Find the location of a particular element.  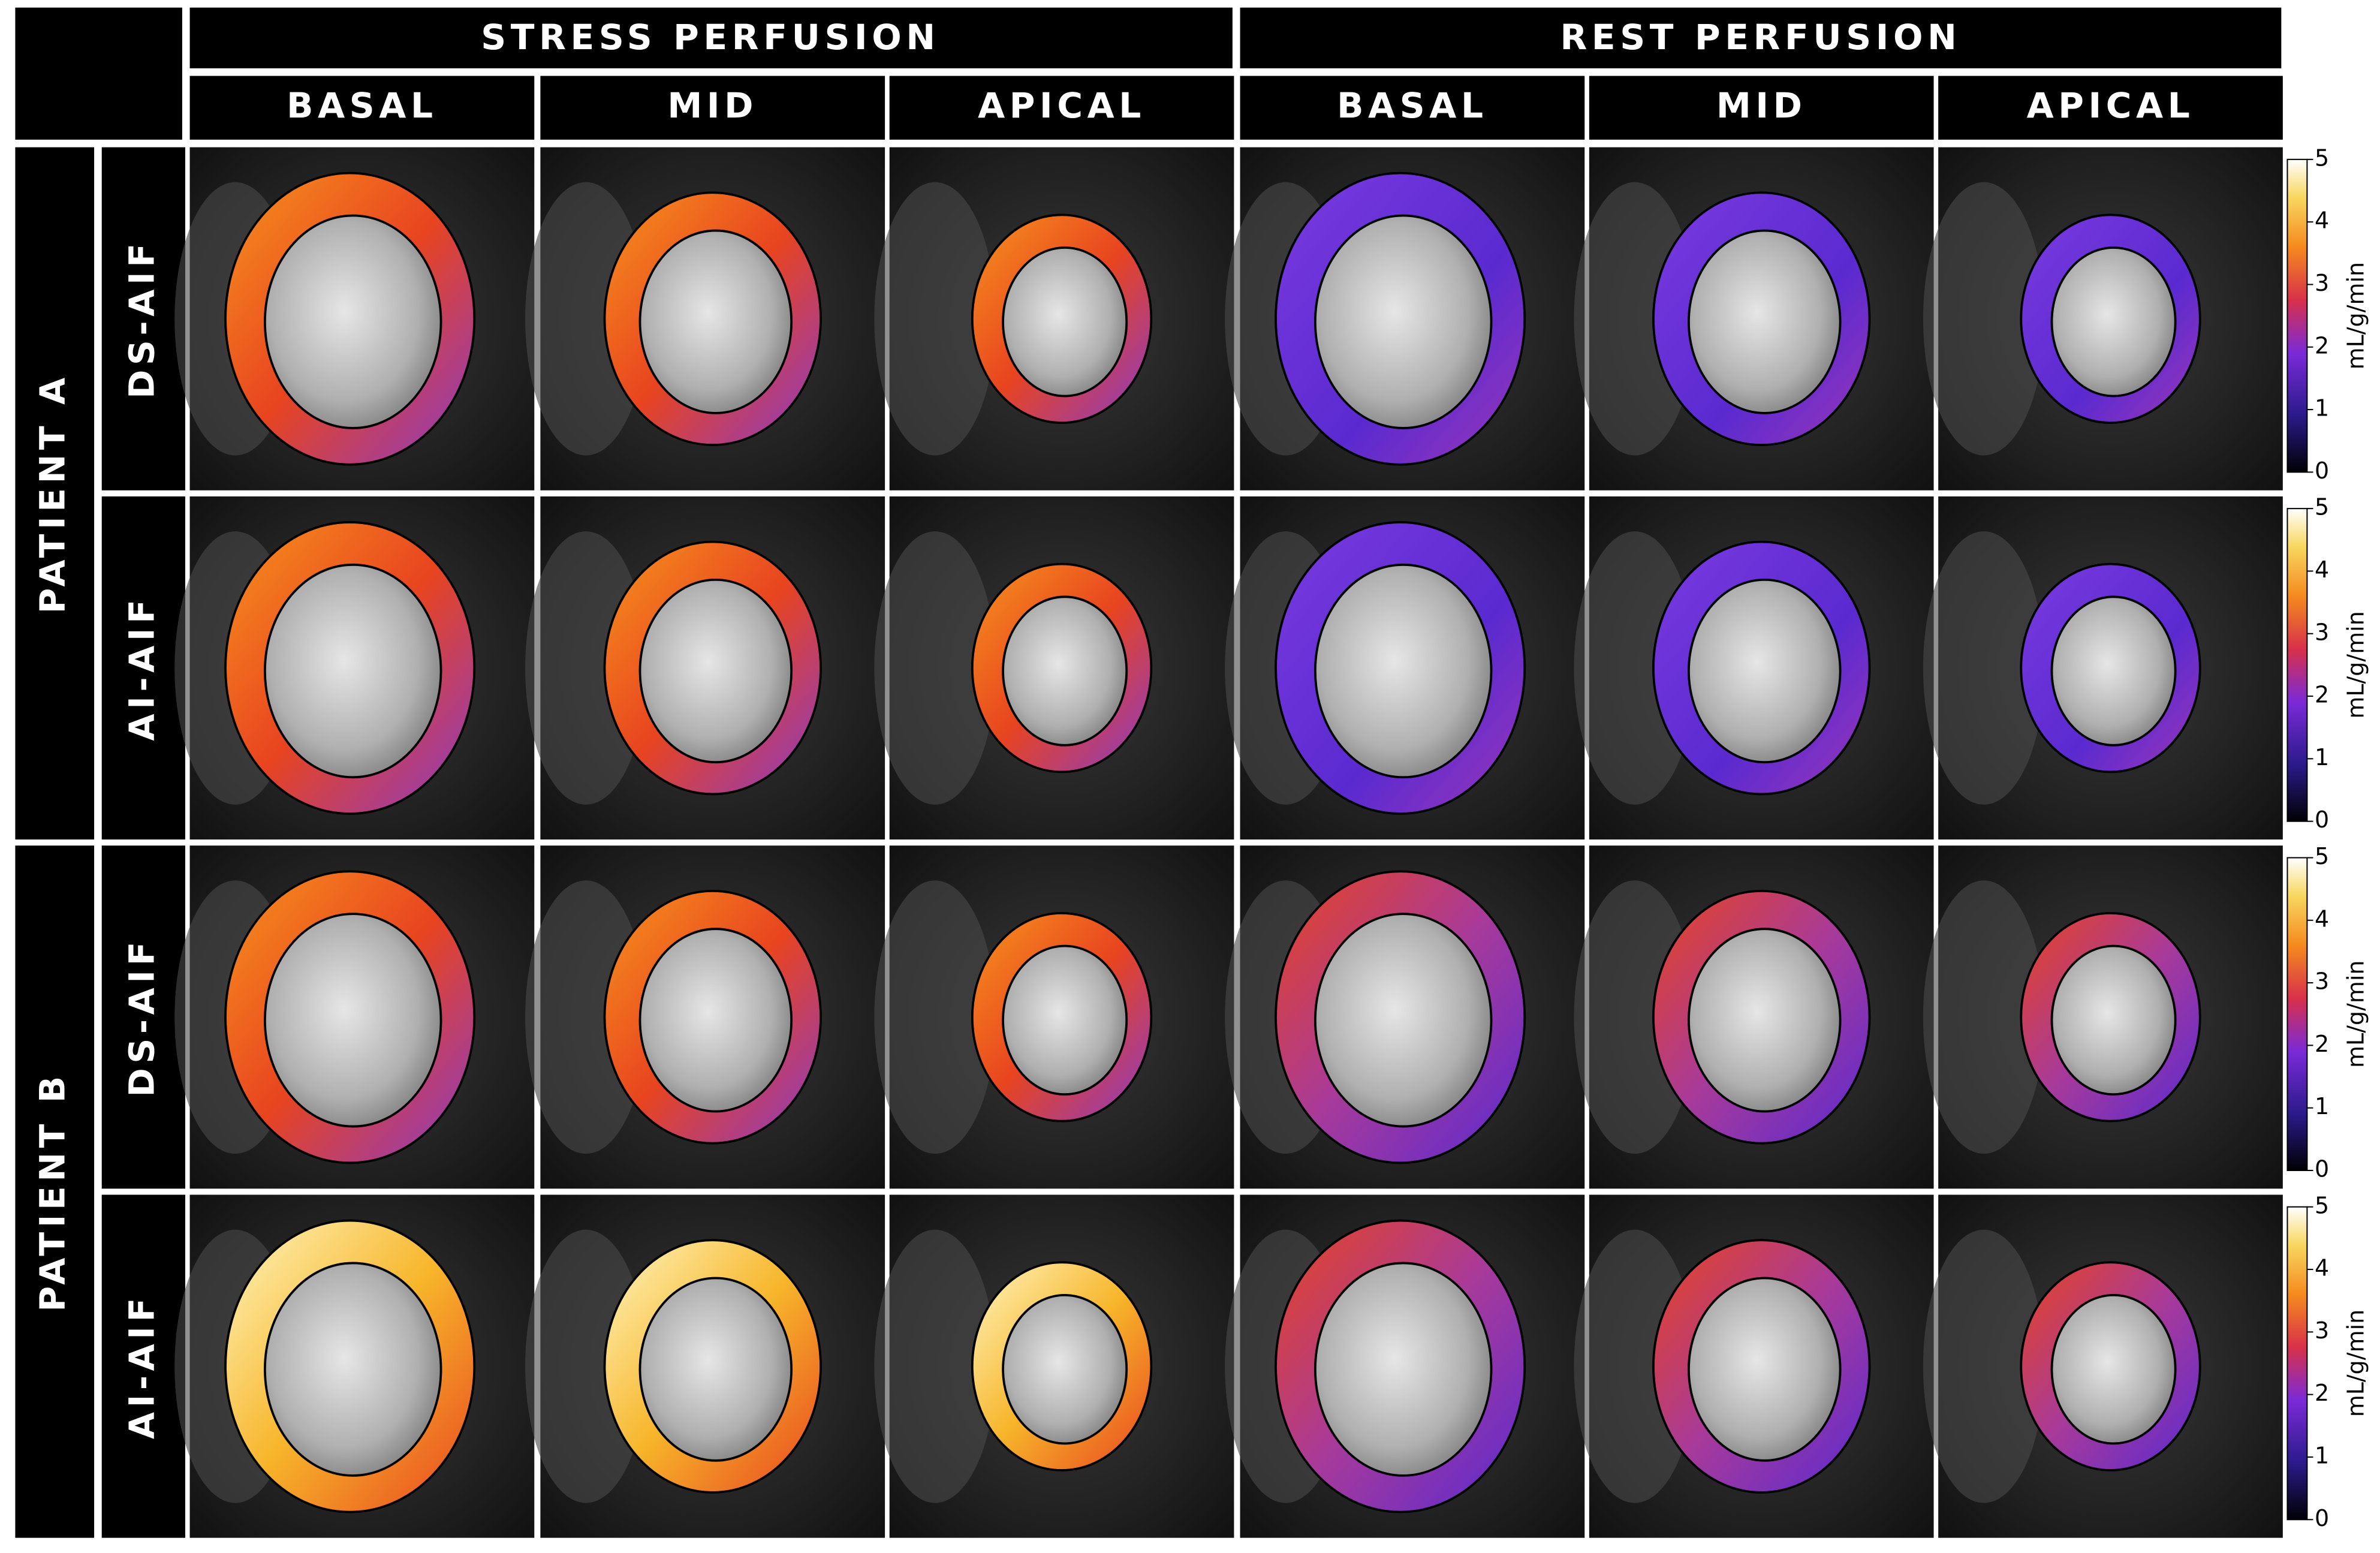

patient-label: PATIENT A is located at coordinates (52, 493).